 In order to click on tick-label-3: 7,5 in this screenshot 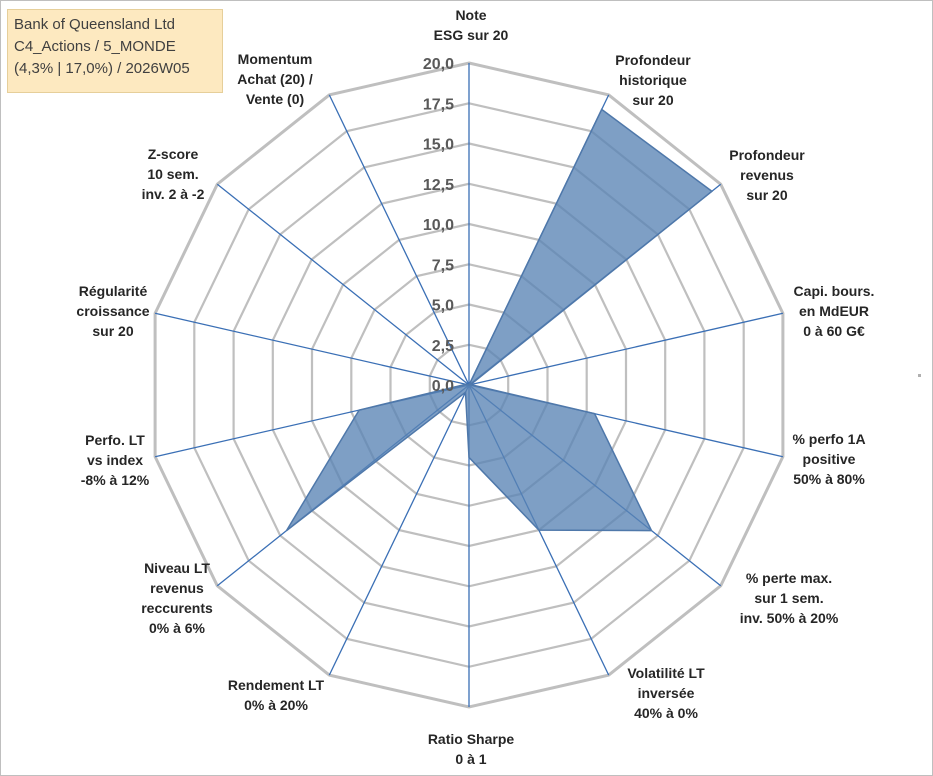, I will do `click(443, 265)`.